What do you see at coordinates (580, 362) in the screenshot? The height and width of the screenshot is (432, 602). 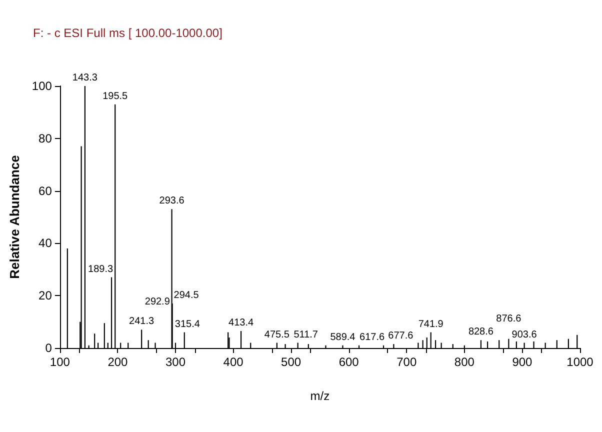 I see `x-tick-label: 1000` at bounding box center [580, 362].